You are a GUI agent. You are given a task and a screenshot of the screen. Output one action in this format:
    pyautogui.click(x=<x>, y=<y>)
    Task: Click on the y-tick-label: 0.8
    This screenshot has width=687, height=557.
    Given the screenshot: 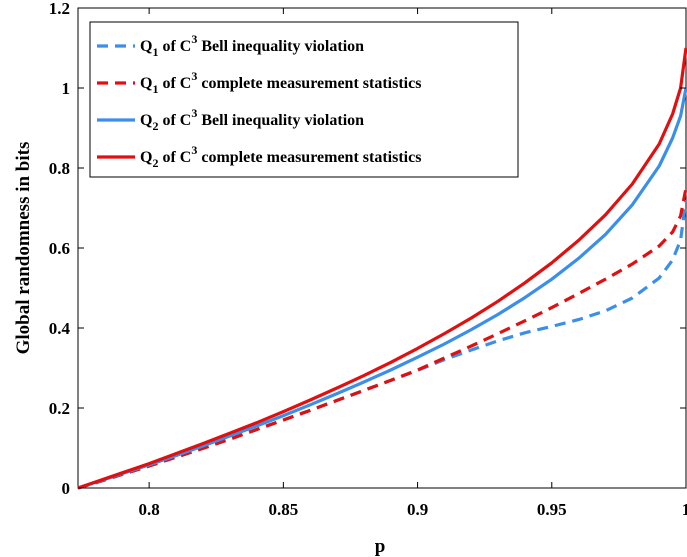 What is the action you would take?
    pyautogui.click(x=59, y=168)
    